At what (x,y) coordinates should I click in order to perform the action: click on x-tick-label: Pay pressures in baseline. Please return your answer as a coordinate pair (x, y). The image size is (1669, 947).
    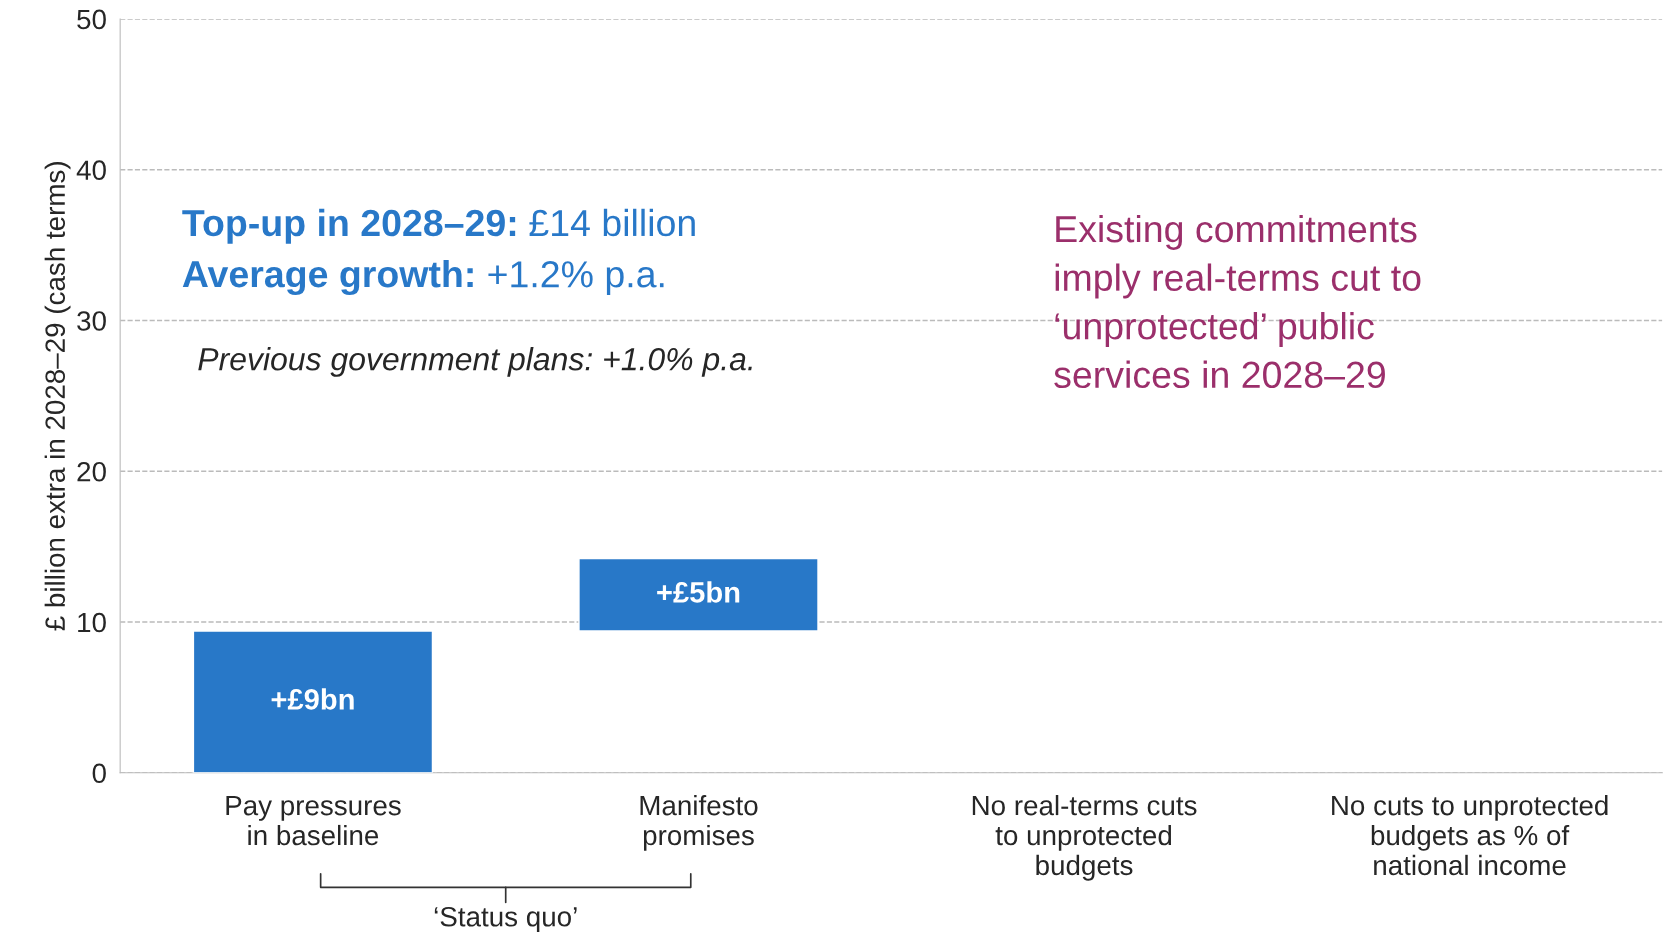
    Looking at the image, I should click on (313, 820).